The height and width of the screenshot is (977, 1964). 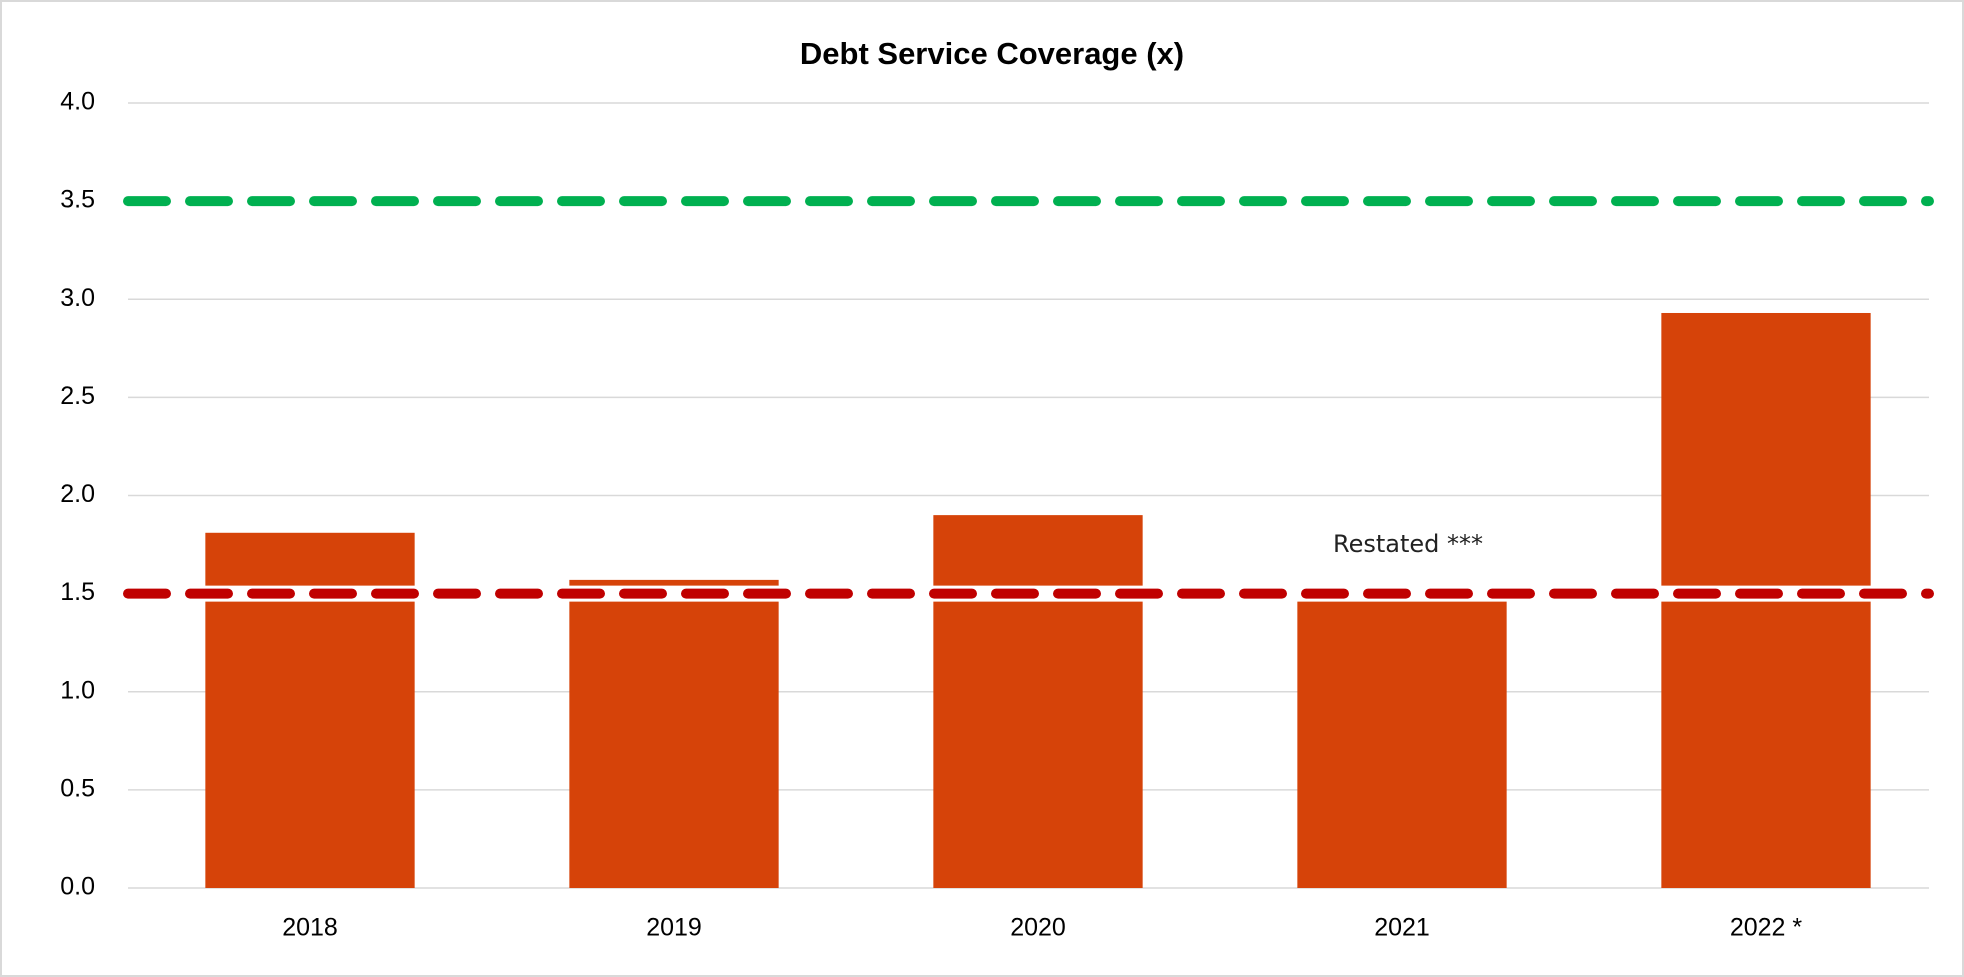 I want to click on y-tick-label: 1.5, so click(x=77, y=592).